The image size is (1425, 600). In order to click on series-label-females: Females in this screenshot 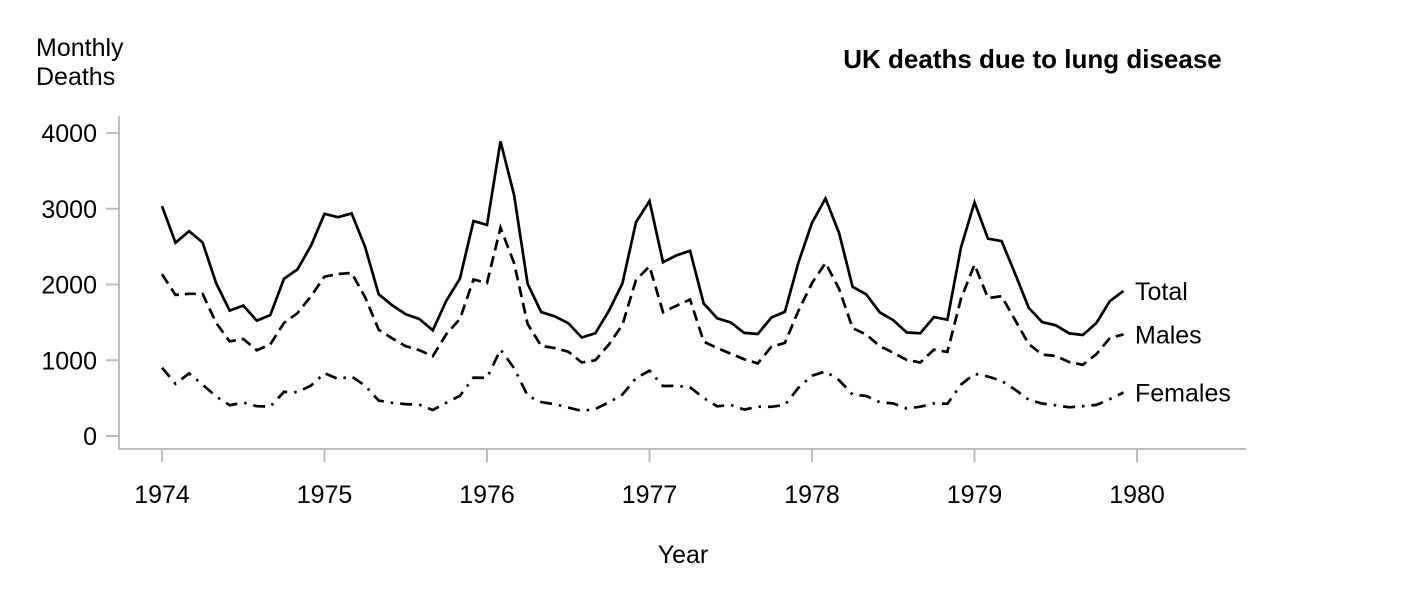, I will do `click(1183, 394)`.